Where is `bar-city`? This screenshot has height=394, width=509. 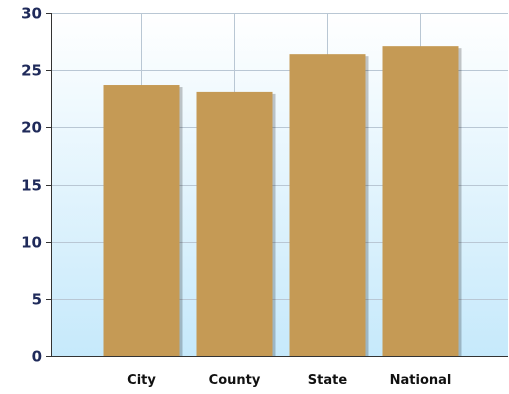
bar-city is located at coordinates (141, 220).